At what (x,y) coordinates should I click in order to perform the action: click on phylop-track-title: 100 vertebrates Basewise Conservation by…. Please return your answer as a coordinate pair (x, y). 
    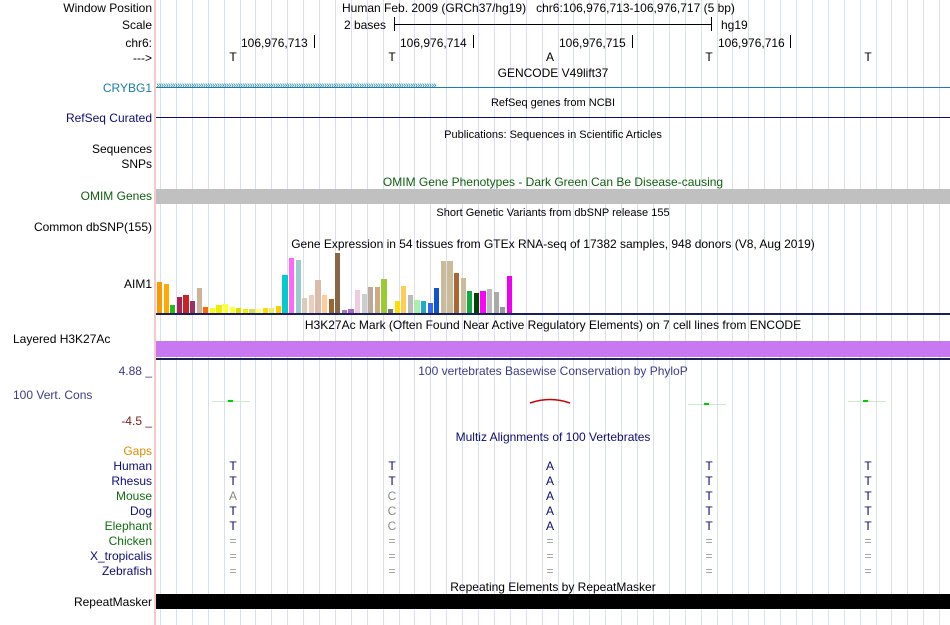
    Looking at the image, I should click on (553, 371).